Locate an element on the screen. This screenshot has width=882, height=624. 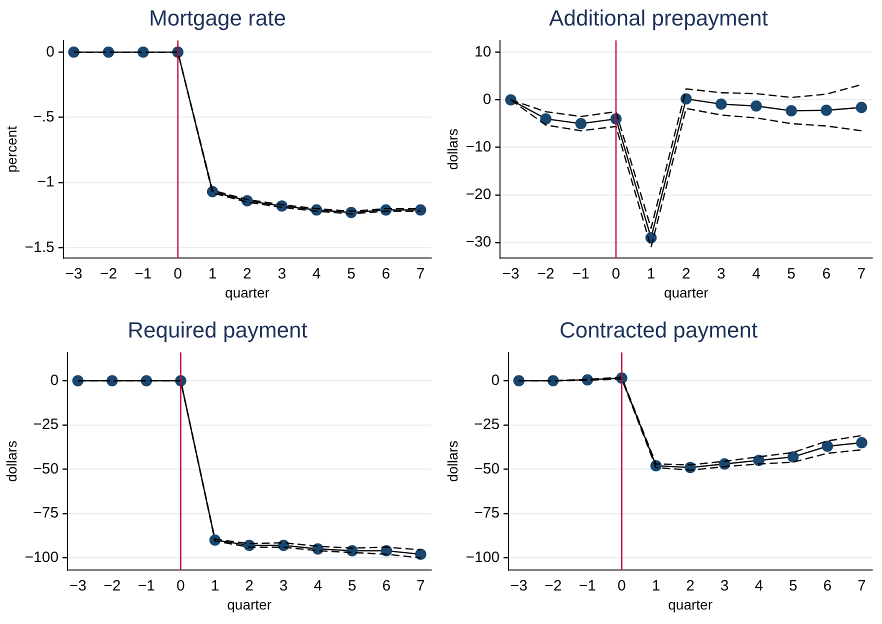
chart-title: Additional prepayment is located at coordinates (658, 17).